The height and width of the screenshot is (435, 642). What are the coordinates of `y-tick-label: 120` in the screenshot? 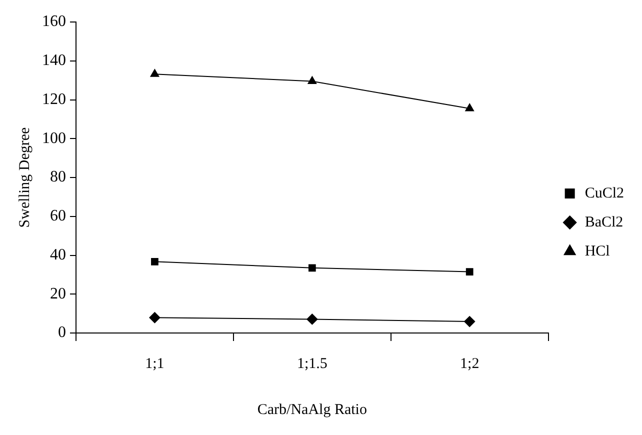 It's located at (54, 99).